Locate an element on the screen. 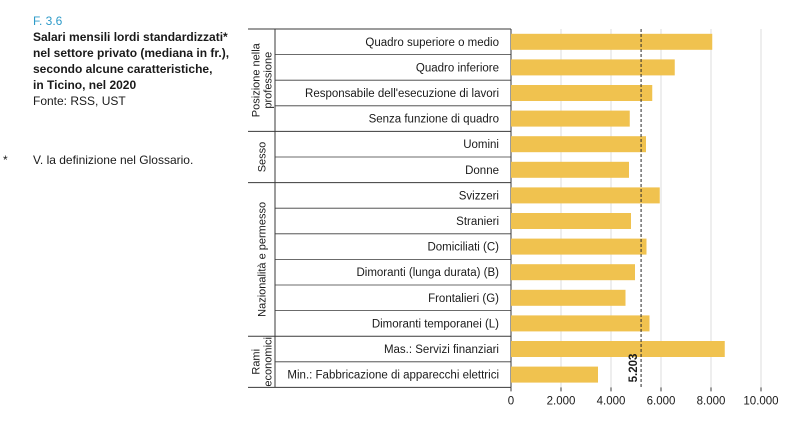 The image size is (800, 432). x-tick-label: 0 is located at coordinates (511, 401).